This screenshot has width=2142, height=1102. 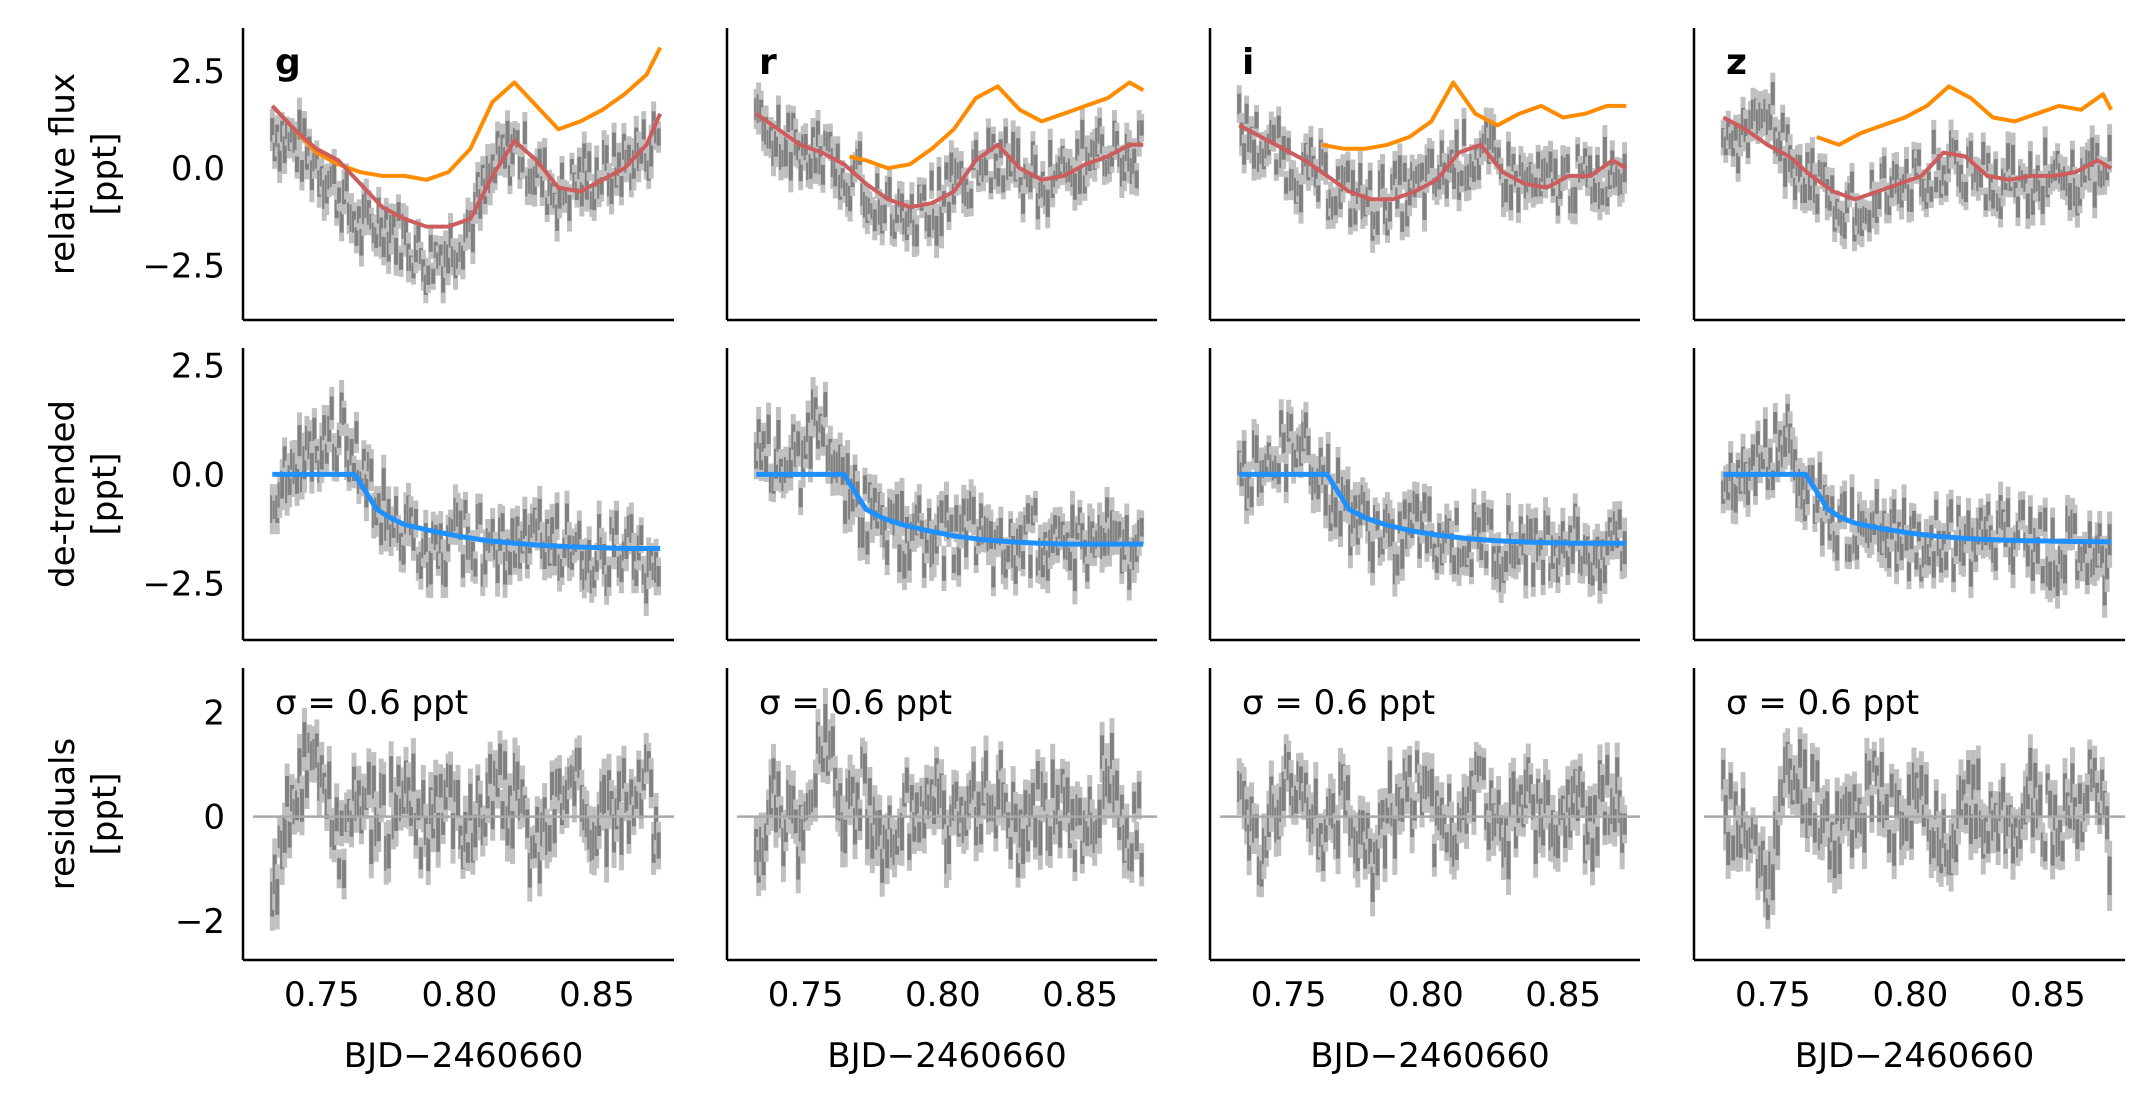 What do you see at coordinates (768, 62) in the screenshot?
I see `band-label: r` at bounding box center [768, 62].